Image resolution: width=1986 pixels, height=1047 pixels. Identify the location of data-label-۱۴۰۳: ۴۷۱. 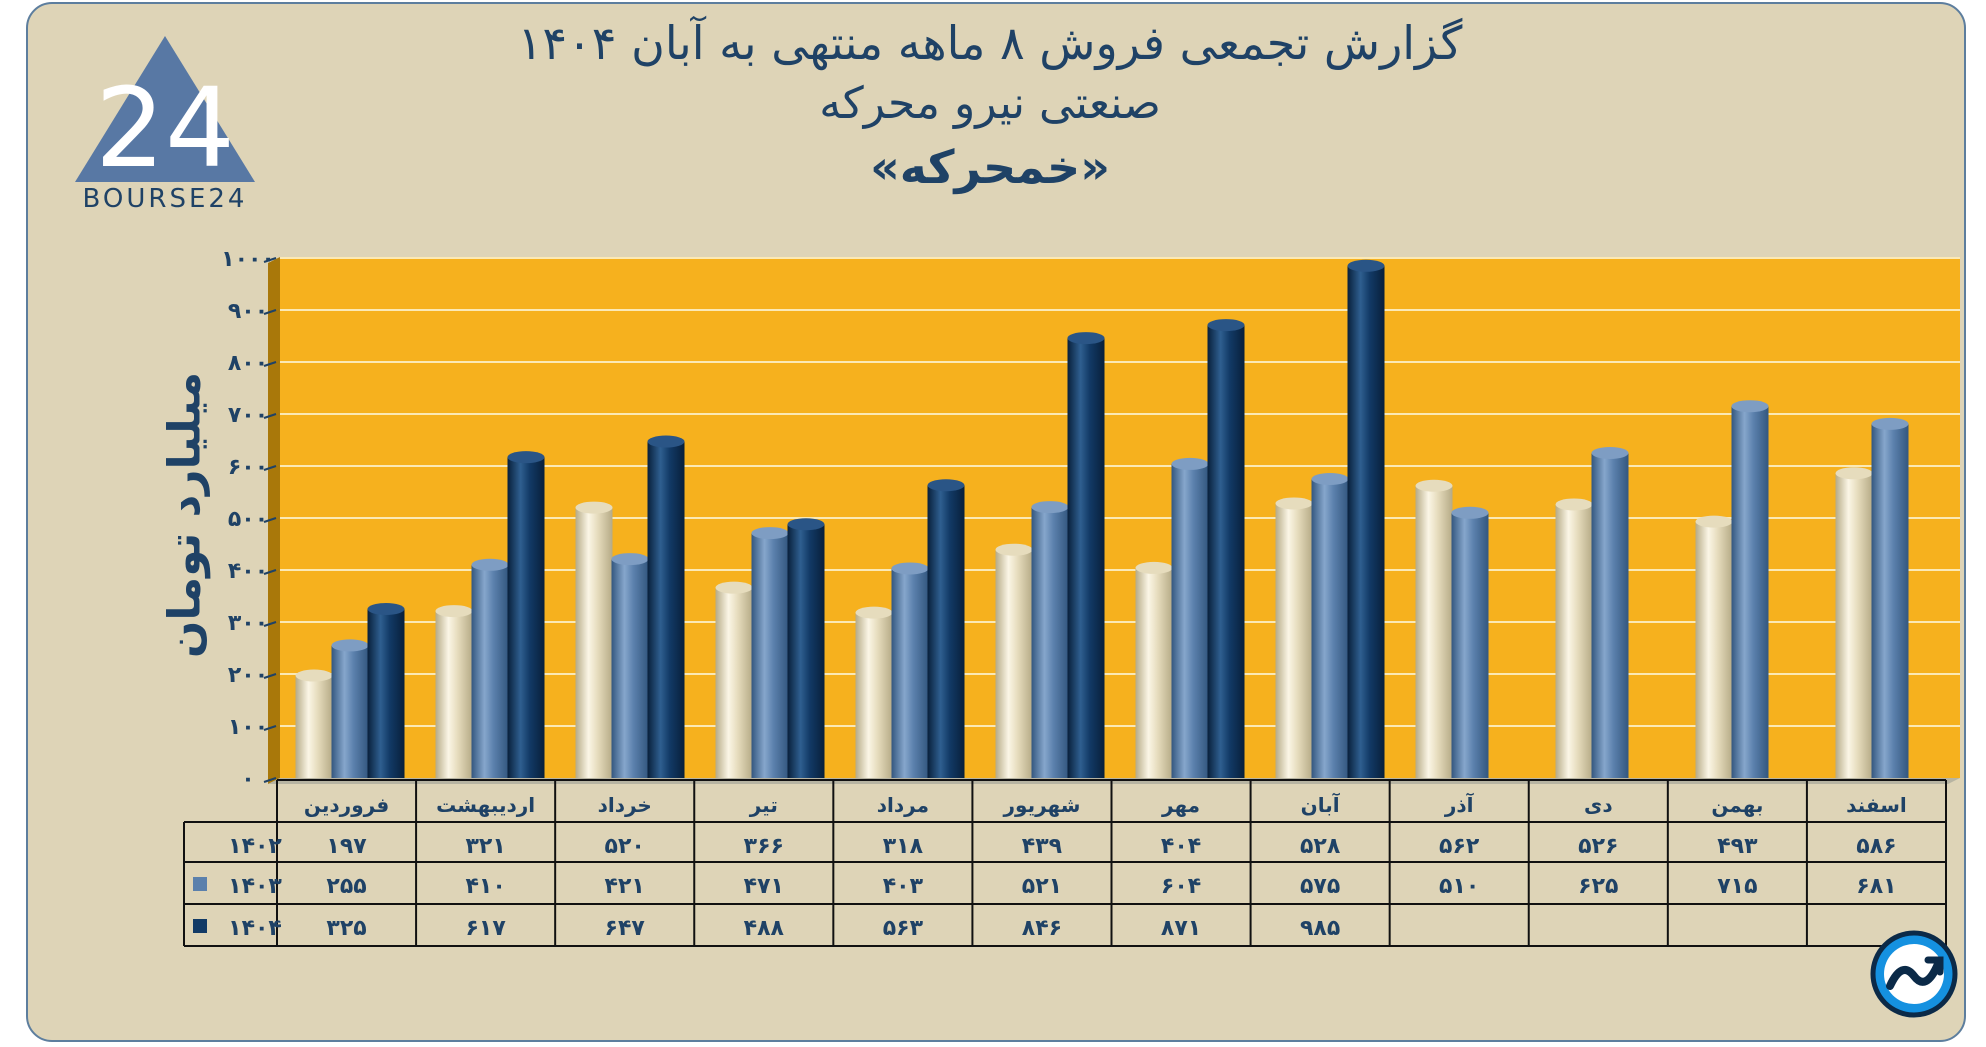
(764, 886).